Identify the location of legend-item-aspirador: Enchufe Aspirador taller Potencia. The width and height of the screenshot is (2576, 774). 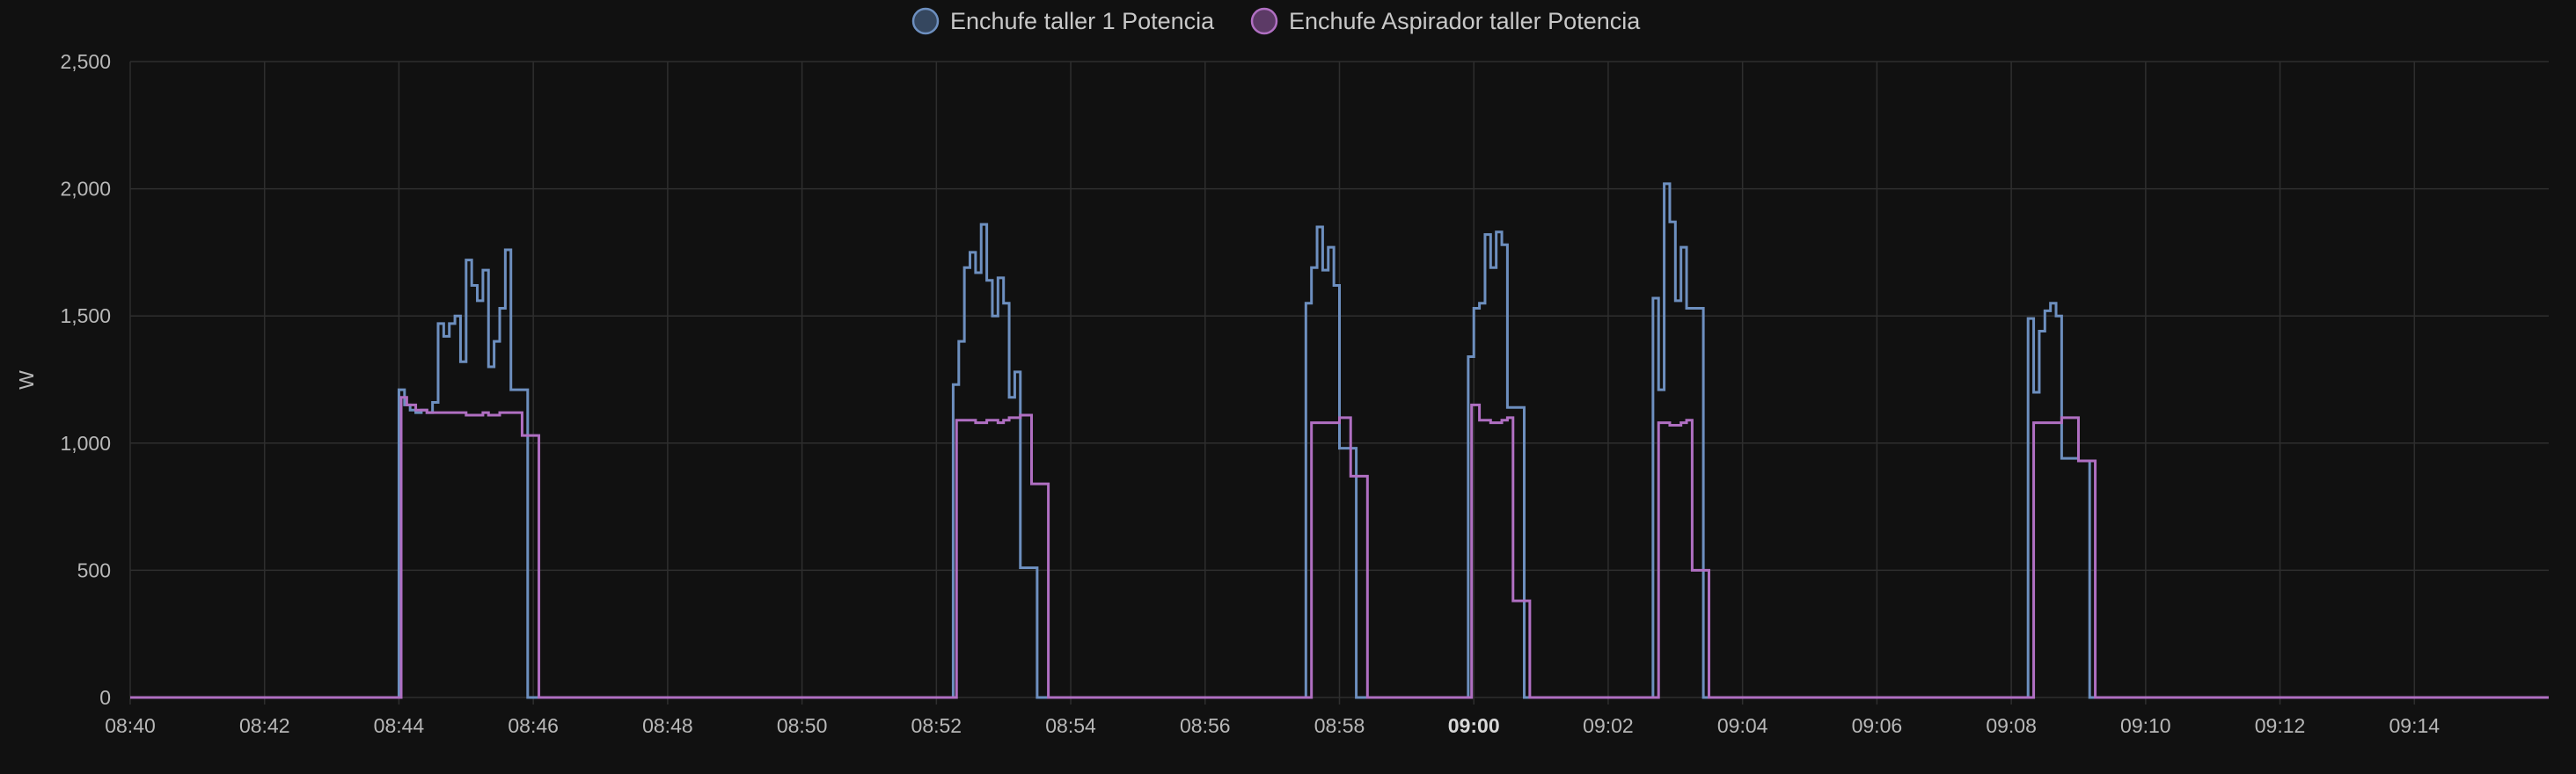
(1445, 21).